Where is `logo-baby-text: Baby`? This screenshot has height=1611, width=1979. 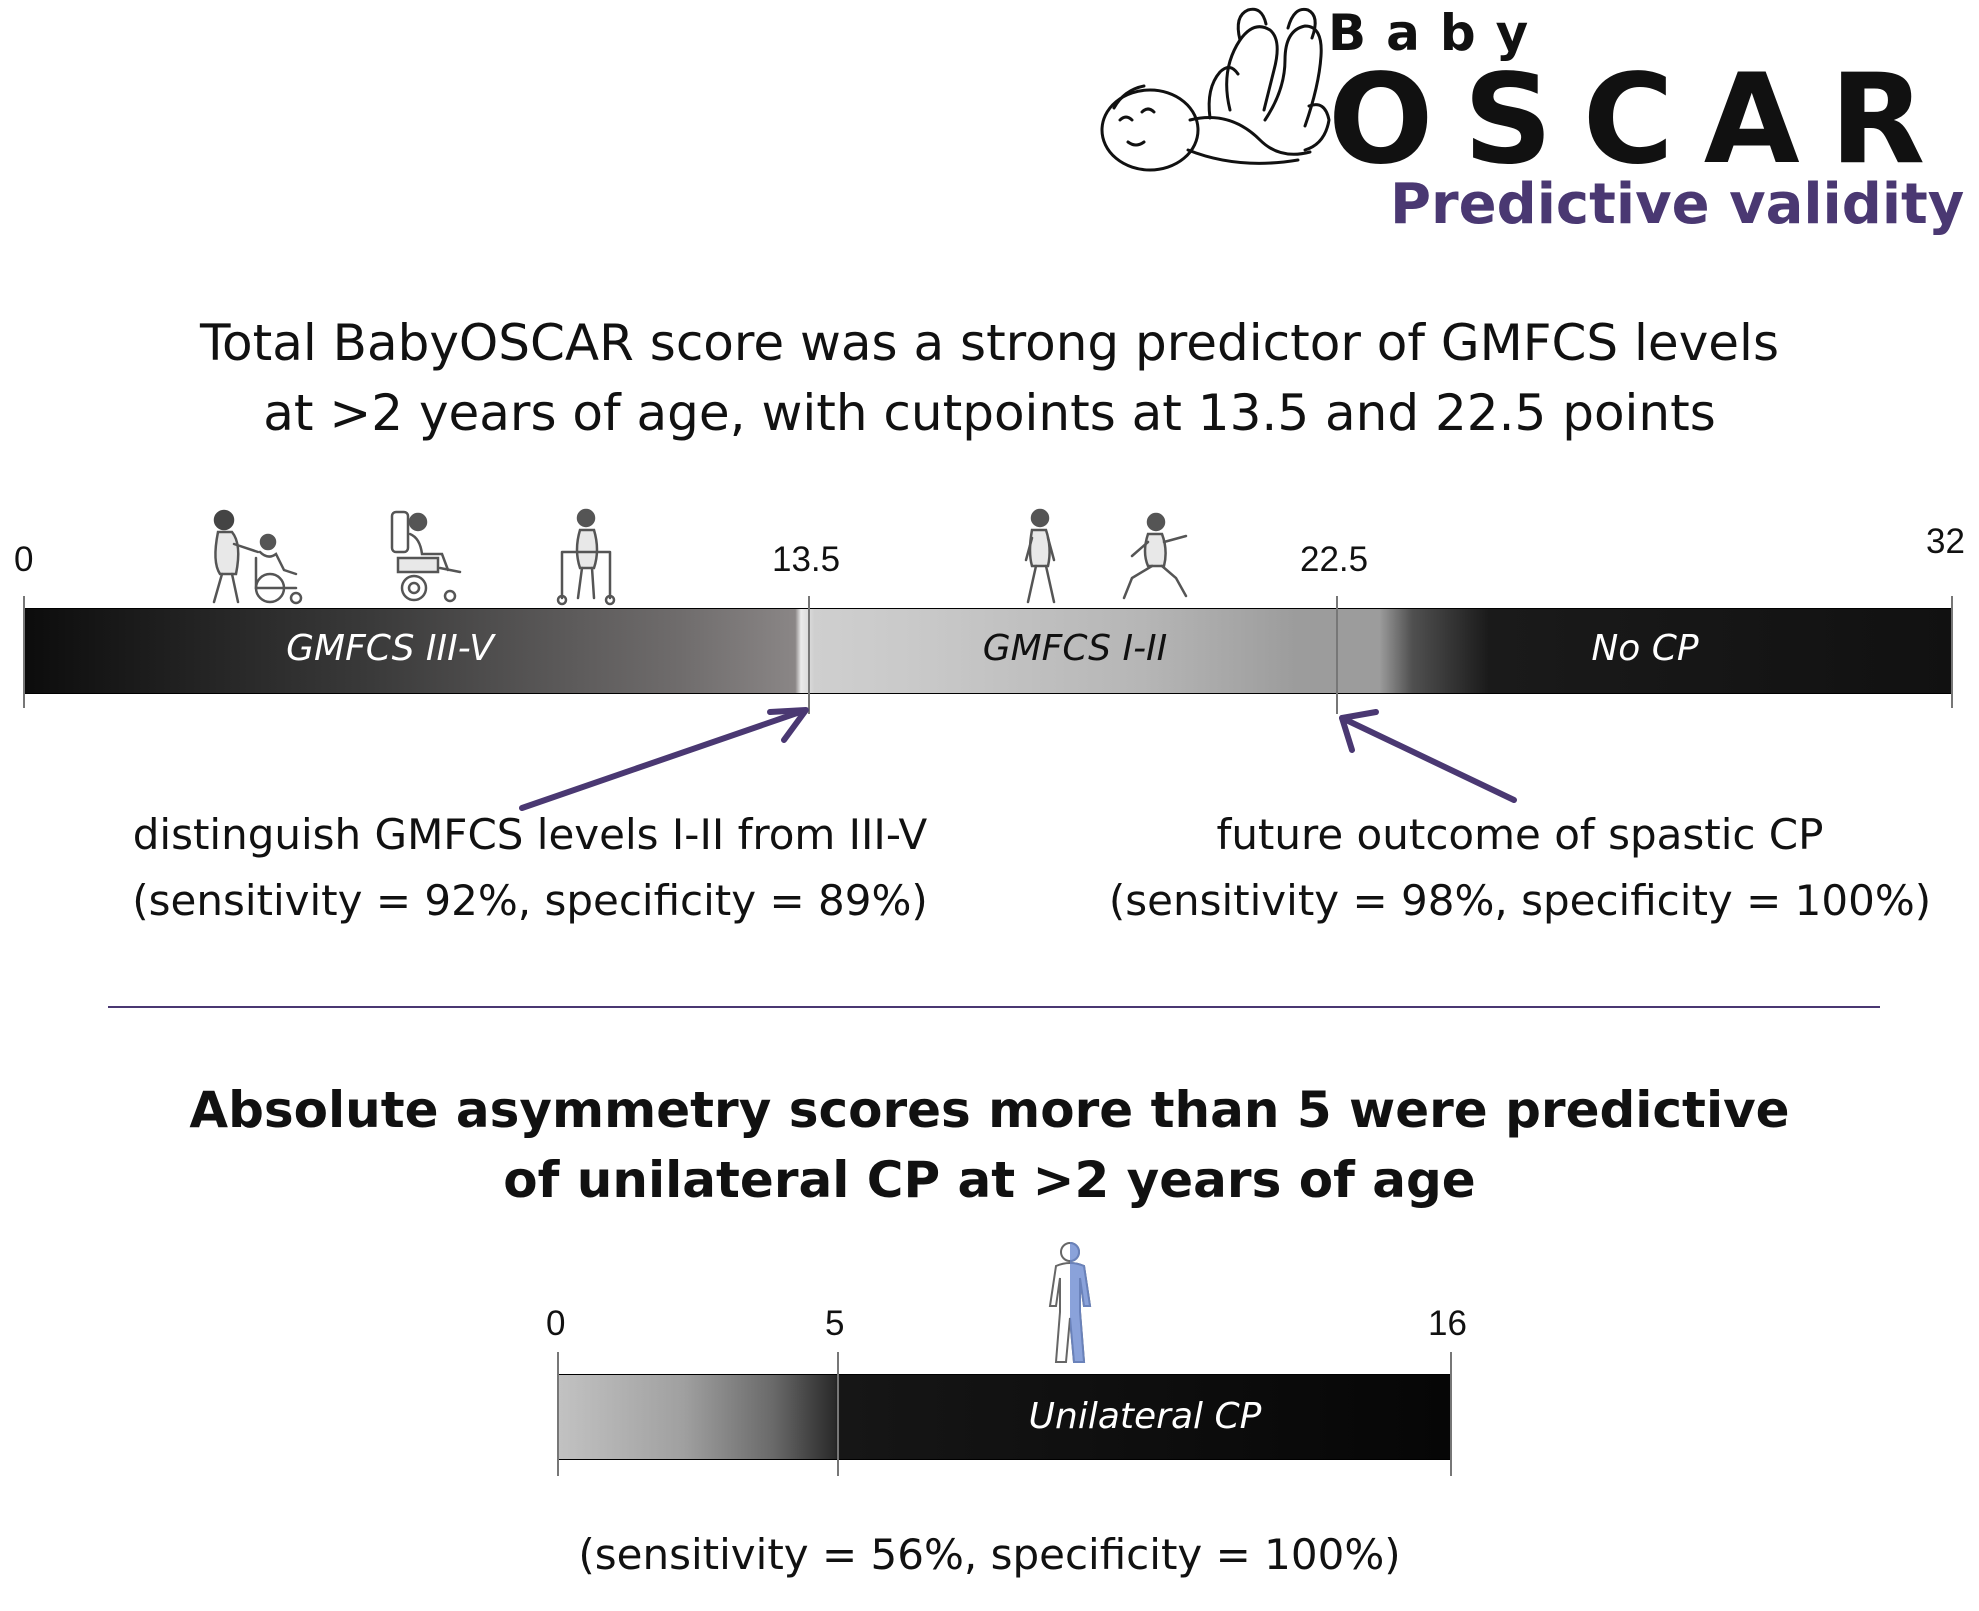 logo-baby-text: Baby is located at coordinates (1438, 33).